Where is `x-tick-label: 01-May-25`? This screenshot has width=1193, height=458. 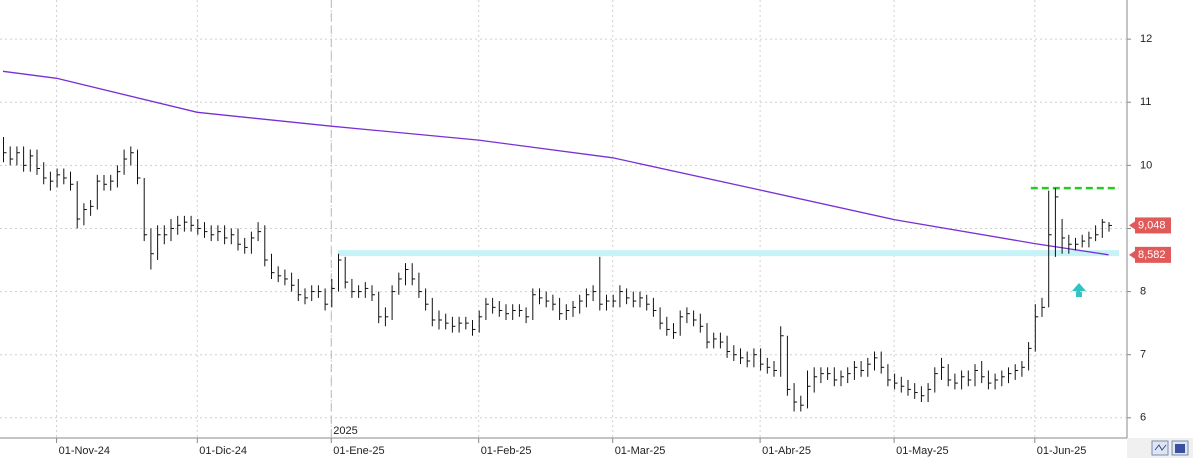
x-tick-label: 01-May-25 is located at coordinates (922, 451).